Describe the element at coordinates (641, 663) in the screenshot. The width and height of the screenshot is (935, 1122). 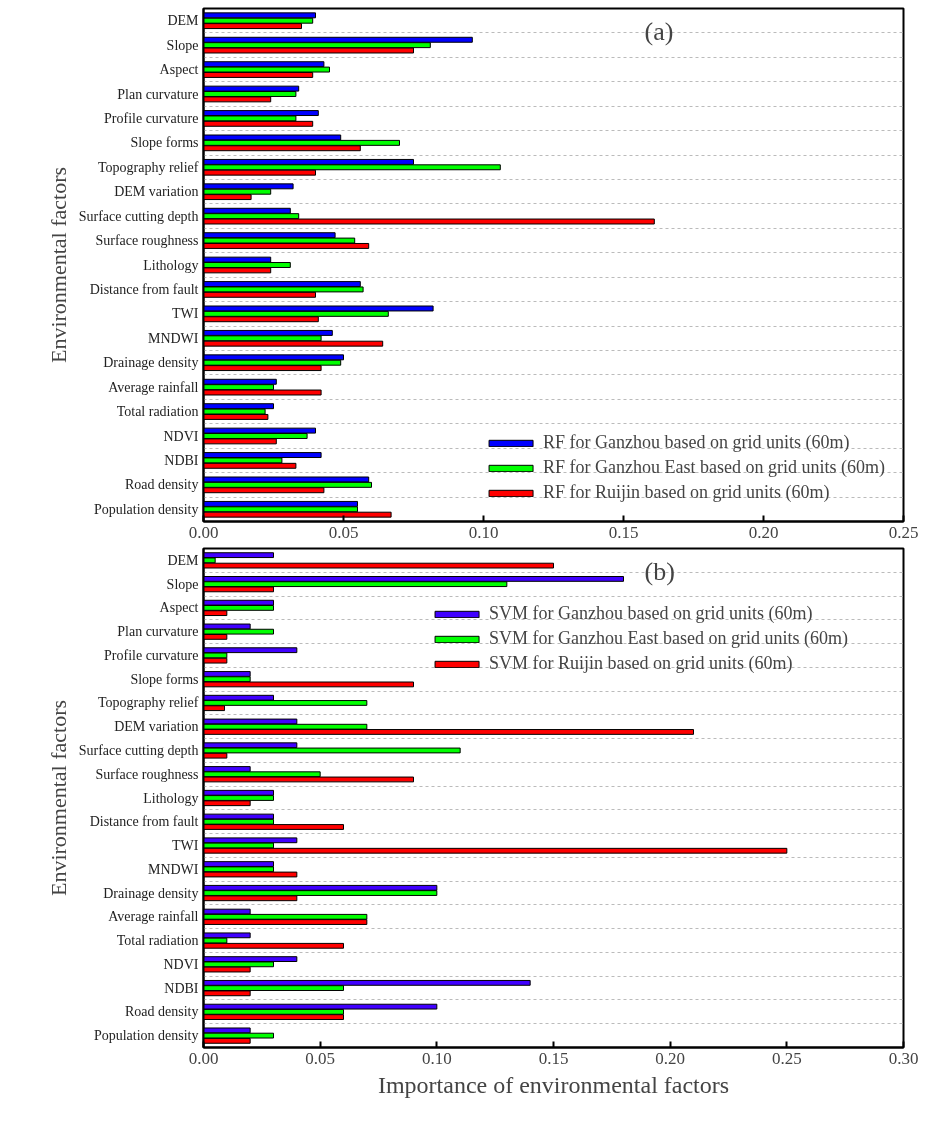
I see `legend-label: SVM for Ruijin based on grid units (60m)` at that location.